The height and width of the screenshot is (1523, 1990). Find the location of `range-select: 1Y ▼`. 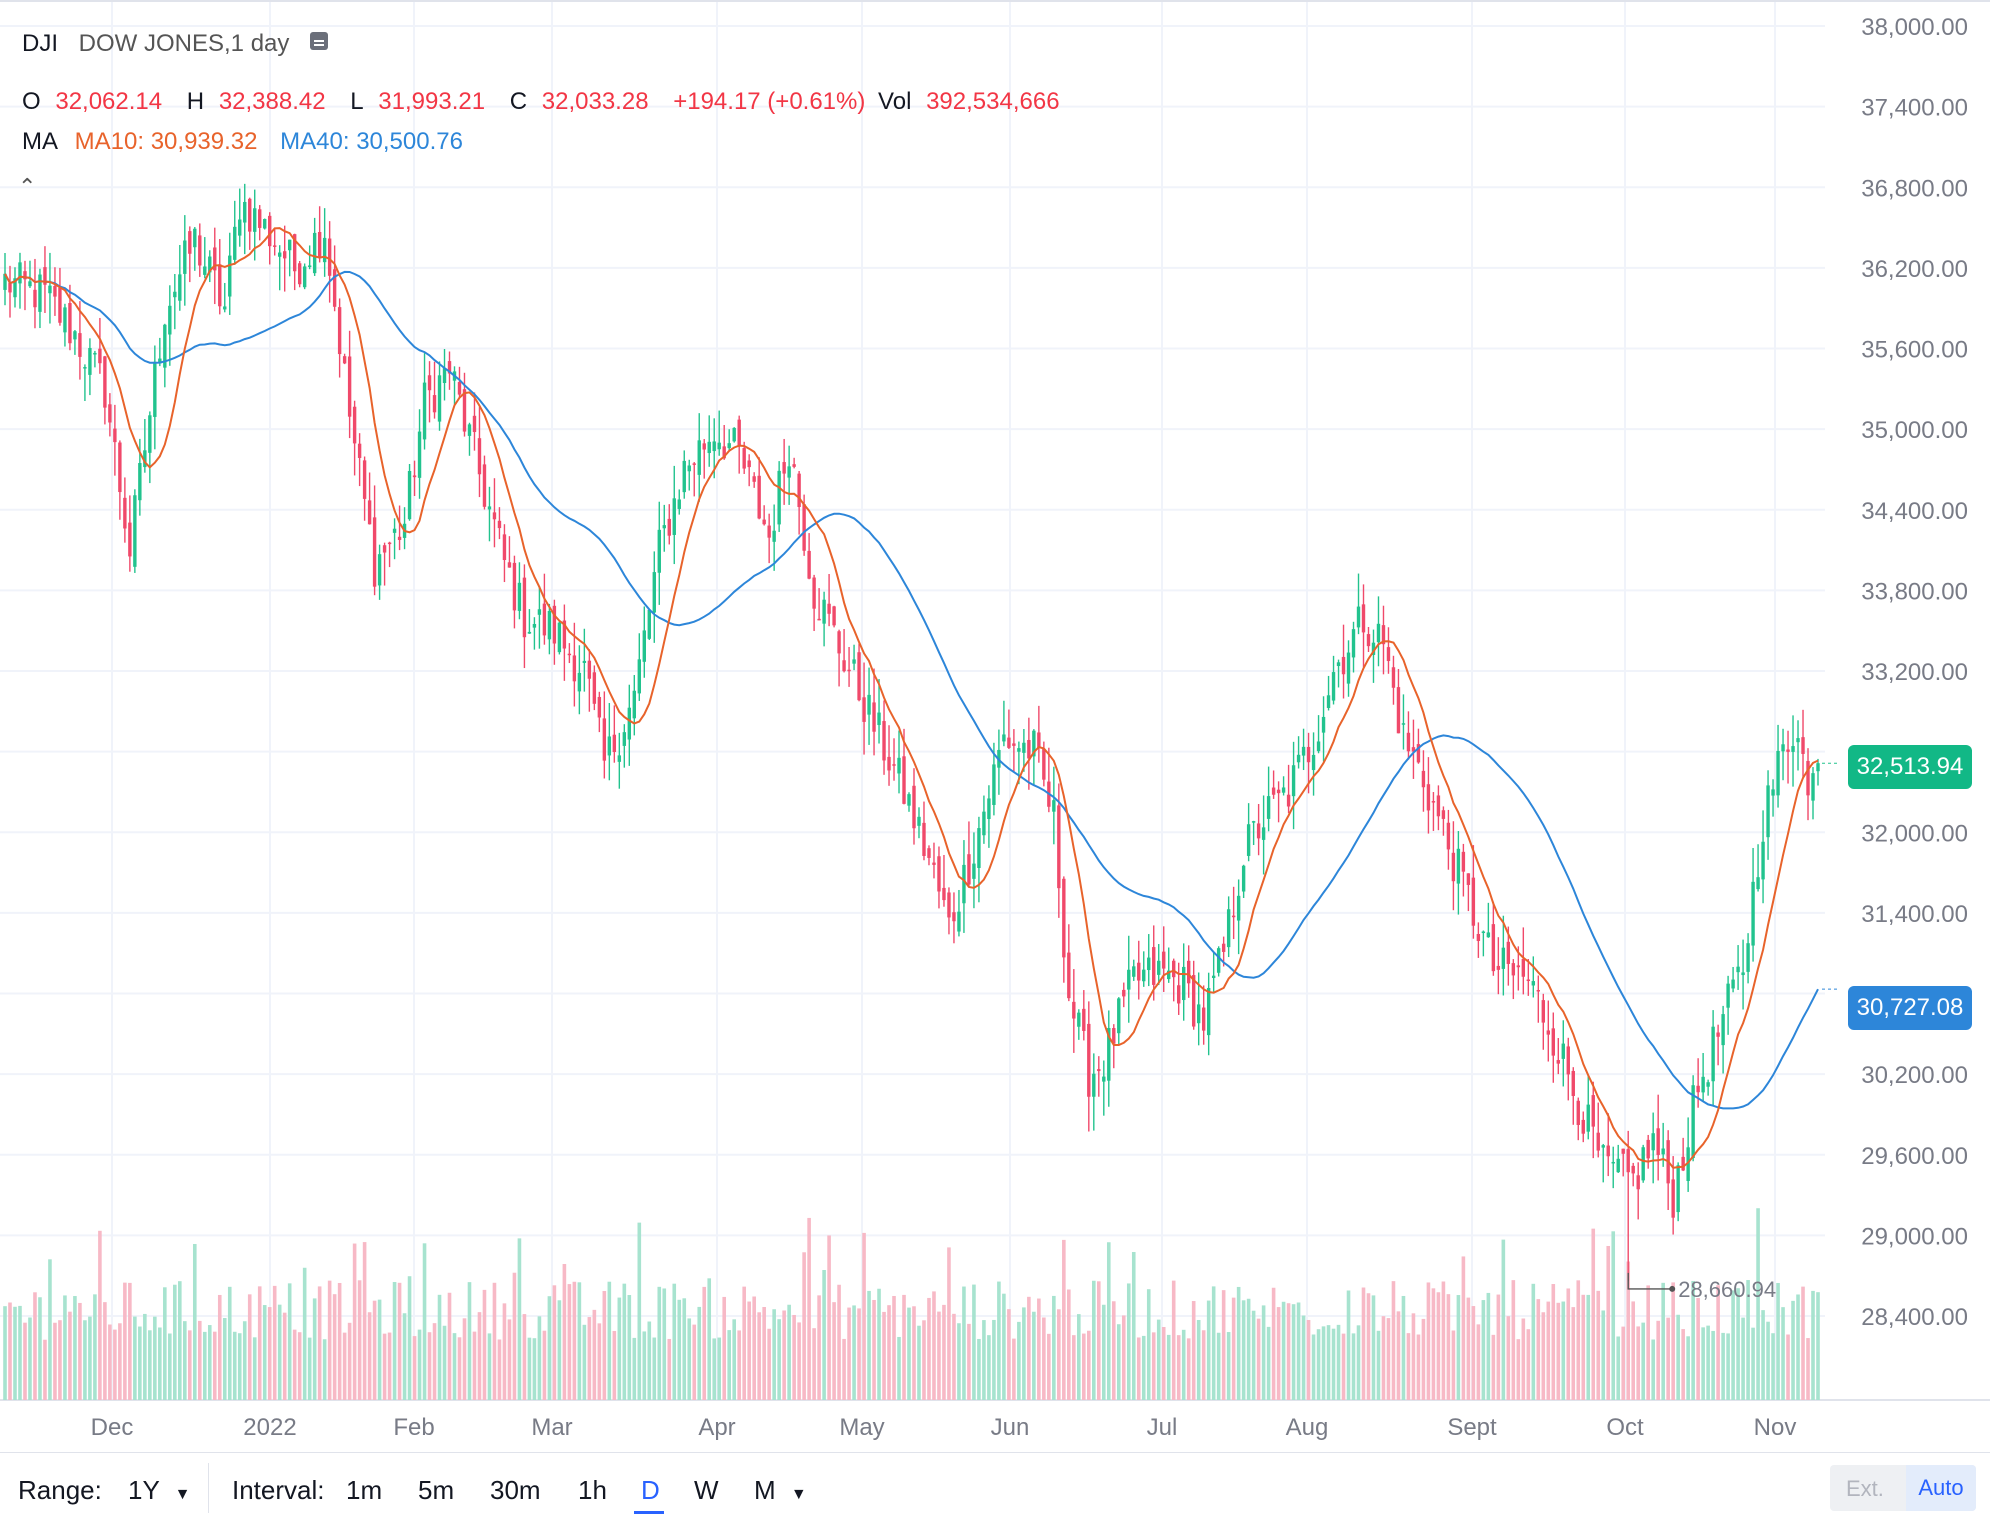

range-select: 1Y ▼ is located at coordinates (159, 1490).